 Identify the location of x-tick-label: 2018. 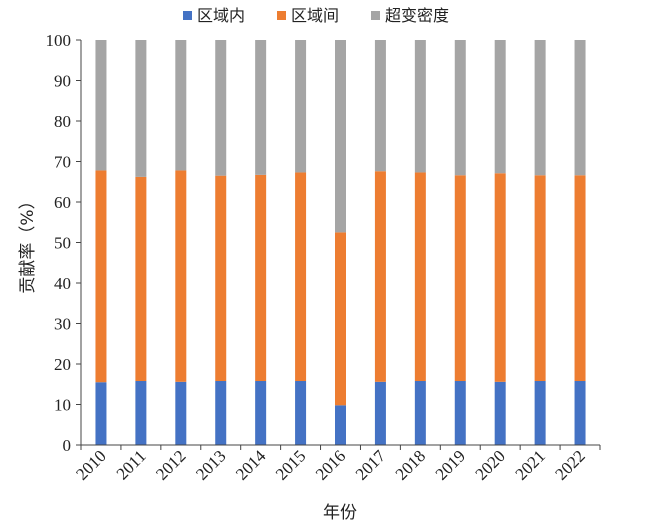
(410, 464).